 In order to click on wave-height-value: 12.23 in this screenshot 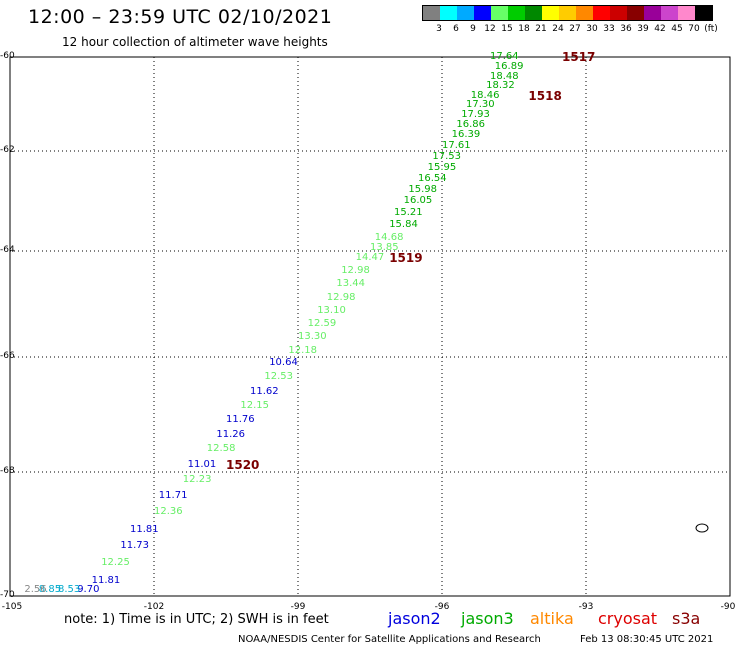, I will do `click(197, 480)`.